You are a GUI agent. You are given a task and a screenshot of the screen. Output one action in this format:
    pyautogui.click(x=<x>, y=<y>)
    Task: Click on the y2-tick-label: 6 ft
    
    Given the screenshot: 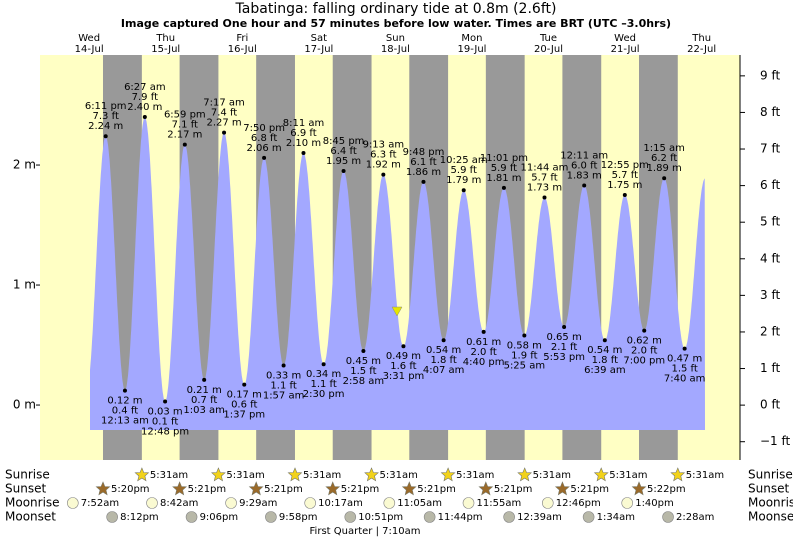 What is the action you would take?
    pyautogui.click(x=770, y=185)
    